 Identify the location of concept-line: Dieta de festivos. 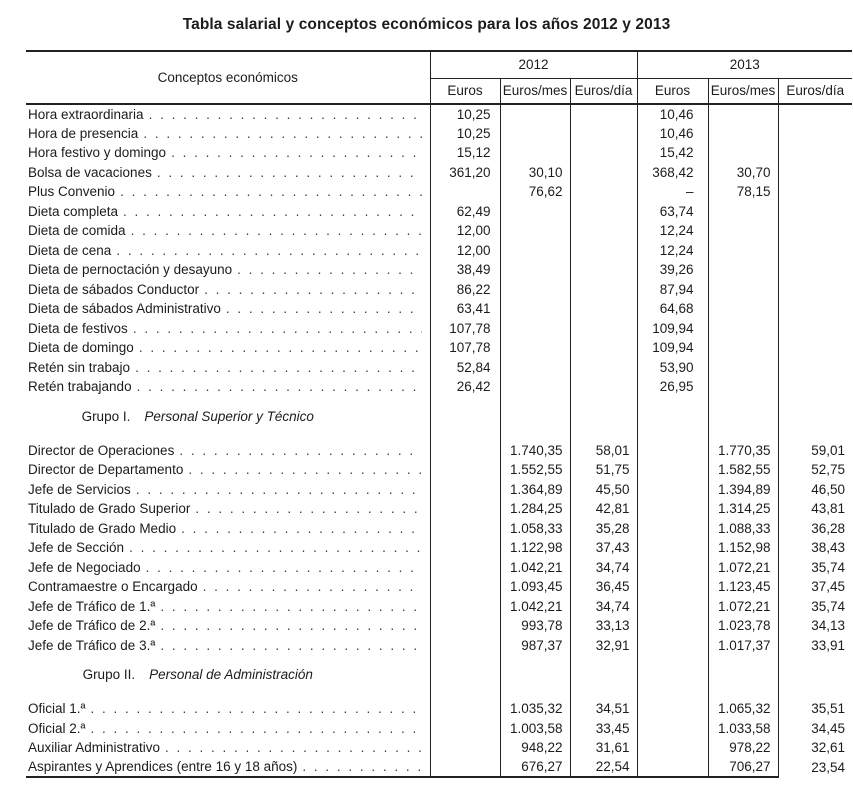
(228, 328).